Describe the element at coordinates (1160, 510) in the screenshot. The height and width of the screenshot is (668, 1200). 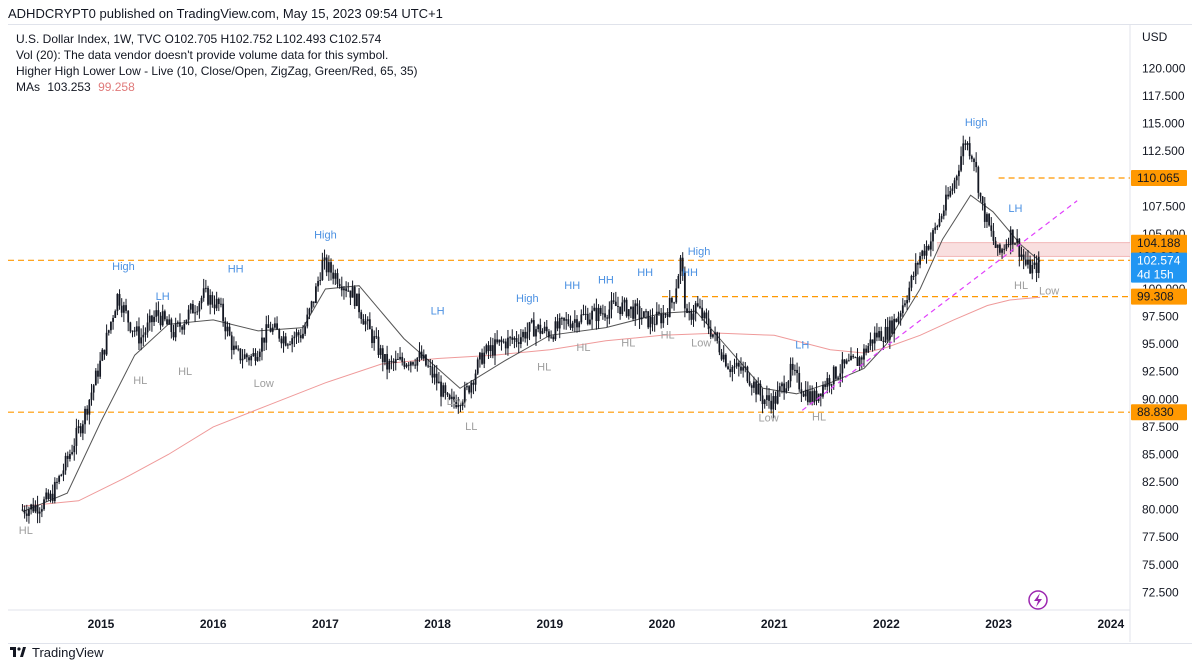
I see `y-tick-label: 80.000` at that location.